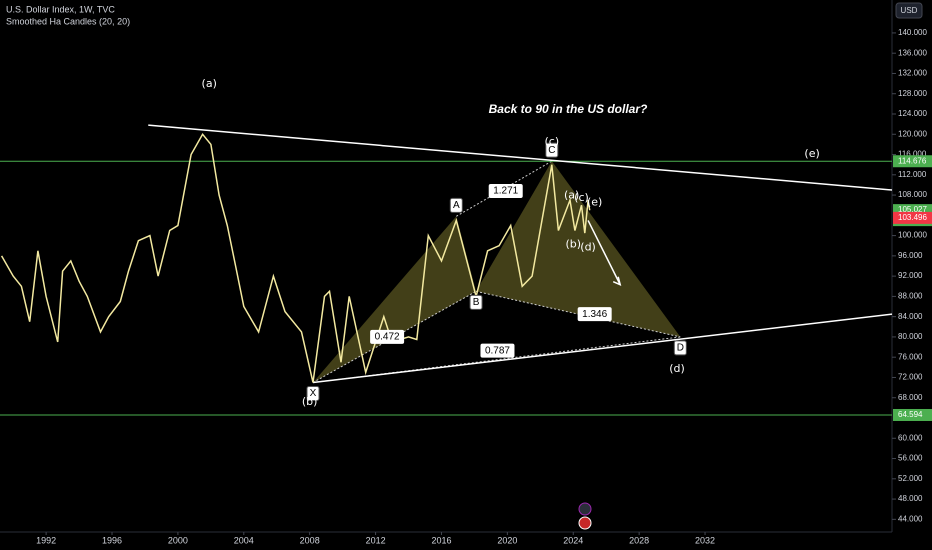 This screenshot has width=932, height=550. What do you see at coordinates (910, 478) in the screenshot?
I see `y-tick-label: 52.000` at bounding box center [910, 478].